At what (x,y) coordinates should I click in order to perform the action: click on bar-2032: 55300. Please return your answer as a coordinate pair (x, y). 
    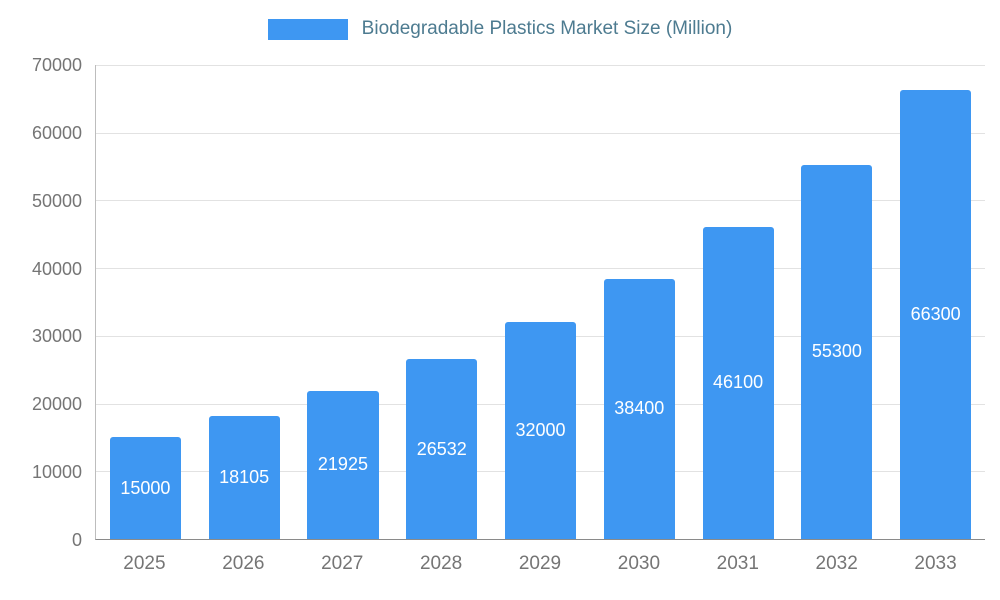
    Looking at the image, I should click on (837, 351).